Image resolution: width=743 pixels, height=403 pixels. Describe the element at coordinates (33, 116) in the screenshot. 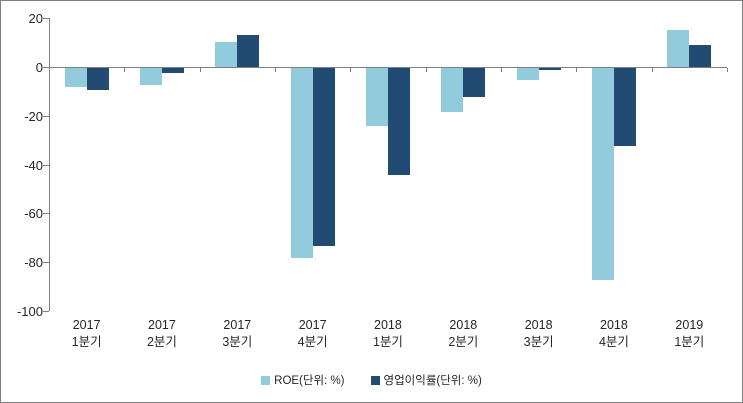

I see `y-axis-tick-label: -20` at that location.